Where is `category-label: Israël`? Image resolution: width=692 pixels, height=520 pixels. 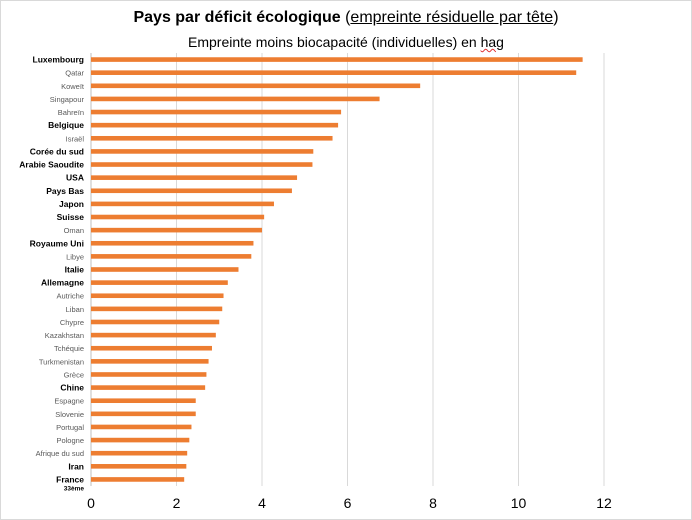
category-label: Israël is located at coordinates (75, 138).